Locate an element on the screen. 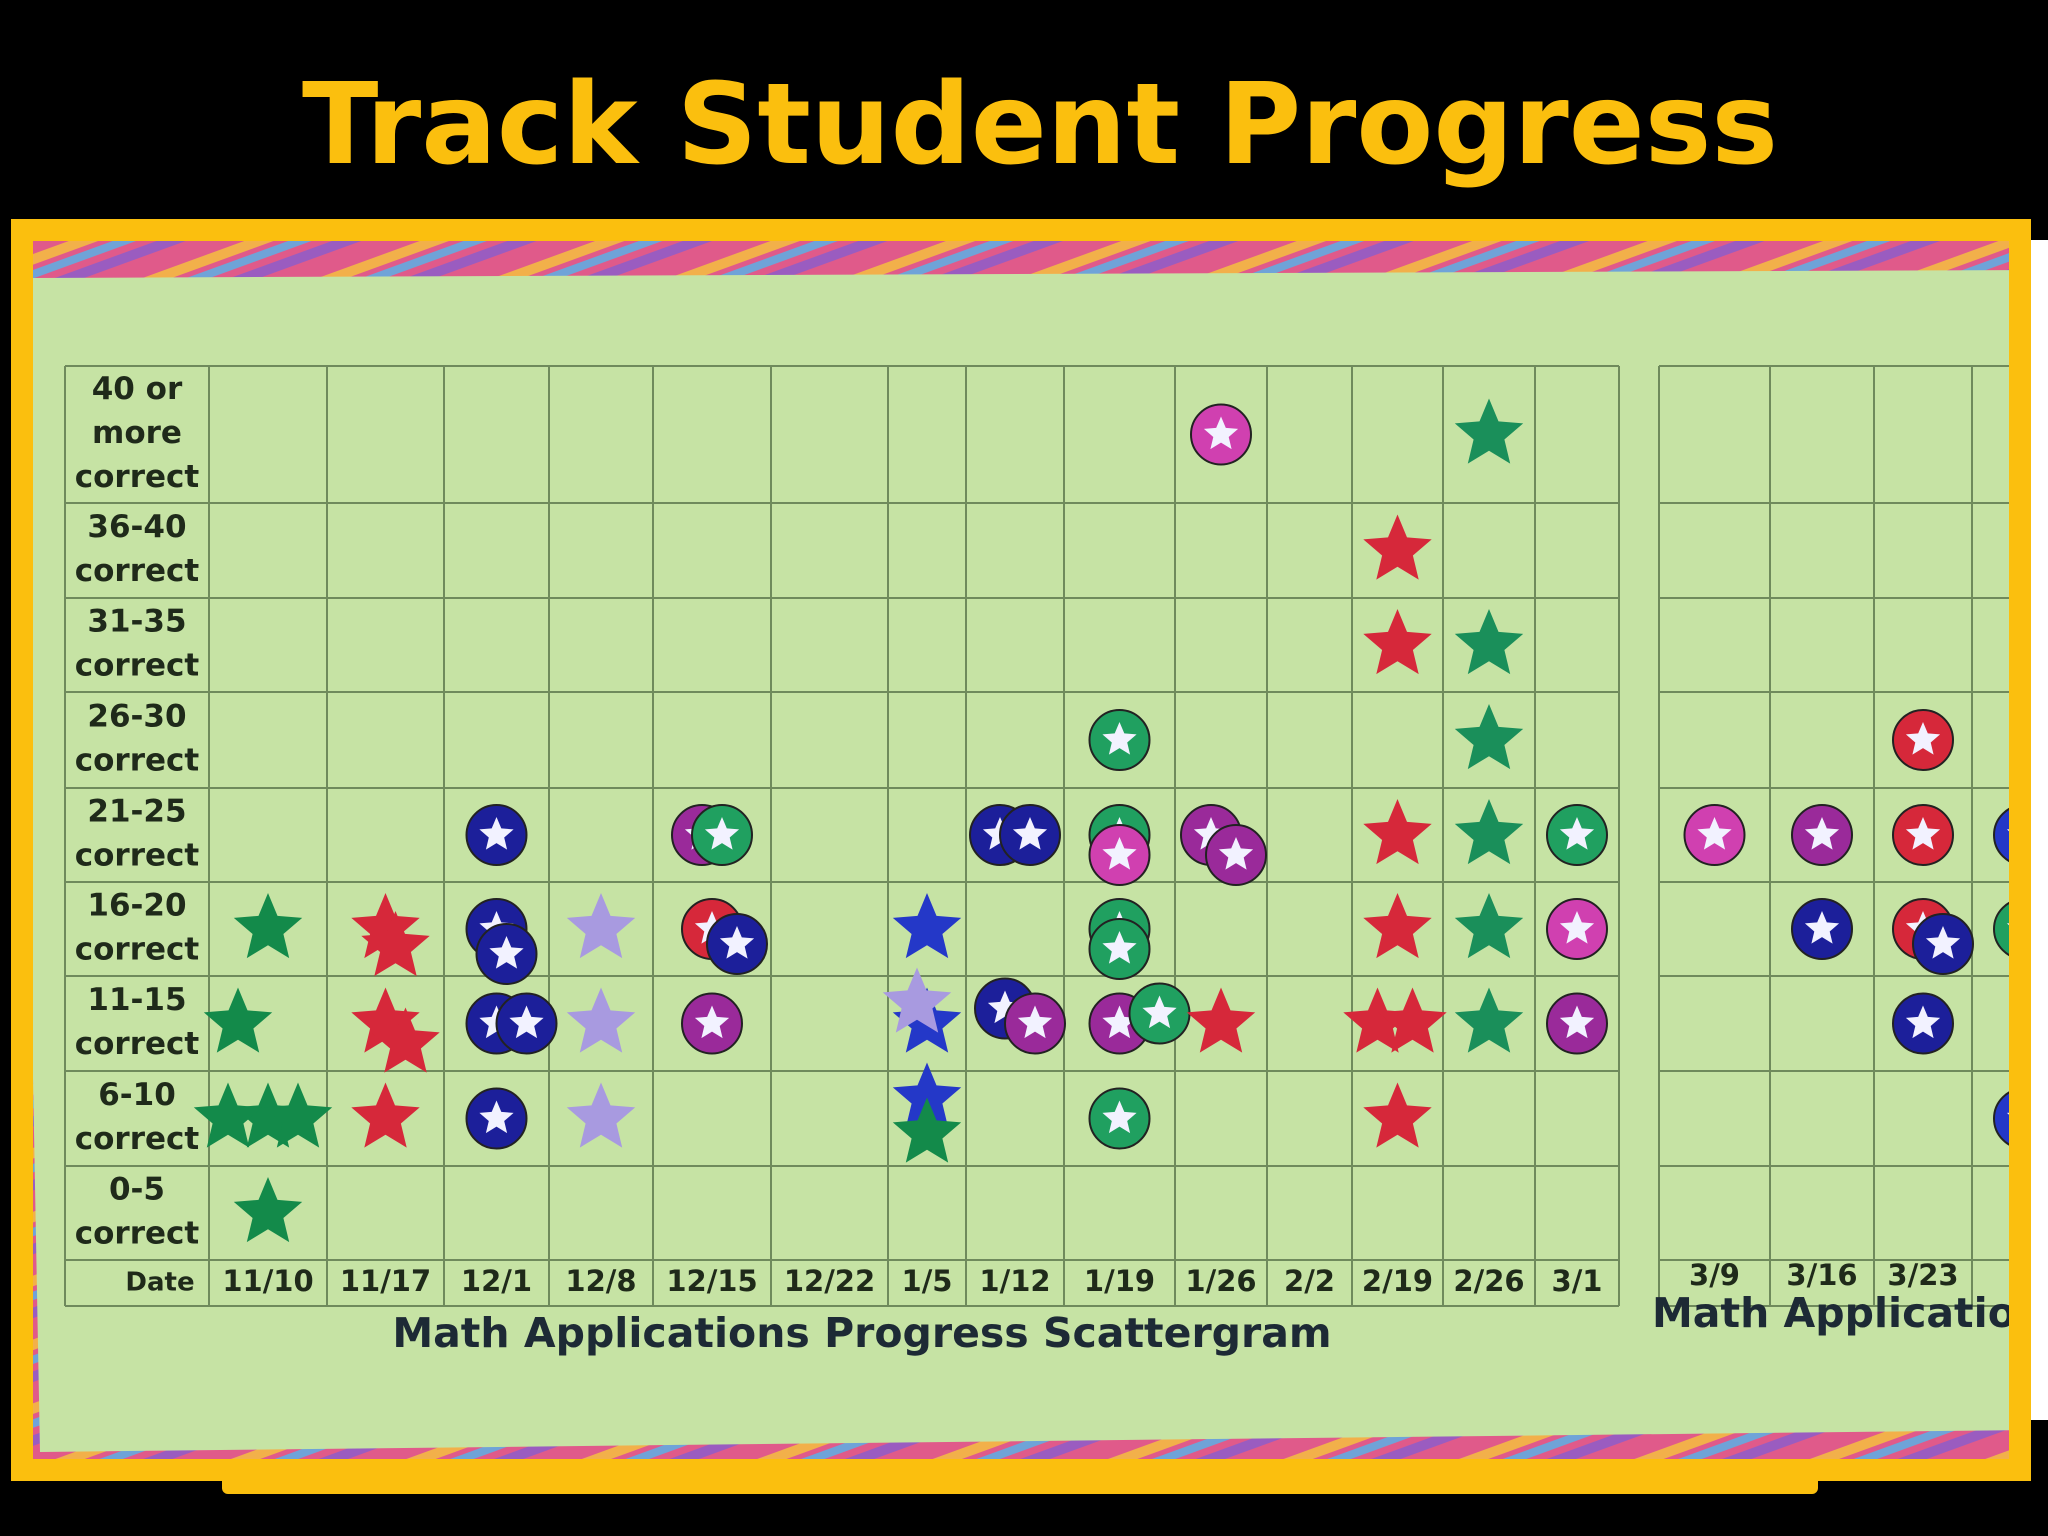 The width and height of the screenshot is (2048, 1536). row-label: 11-15 is located at coordinates (136, 1000).